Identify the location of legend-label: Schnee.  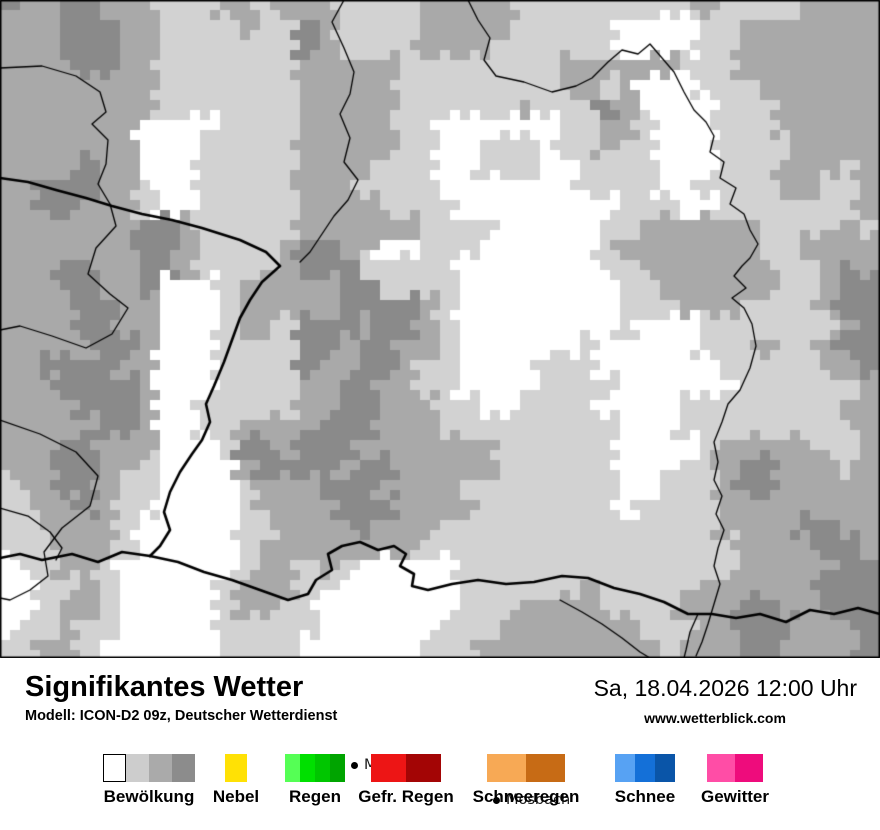
(645, 796).